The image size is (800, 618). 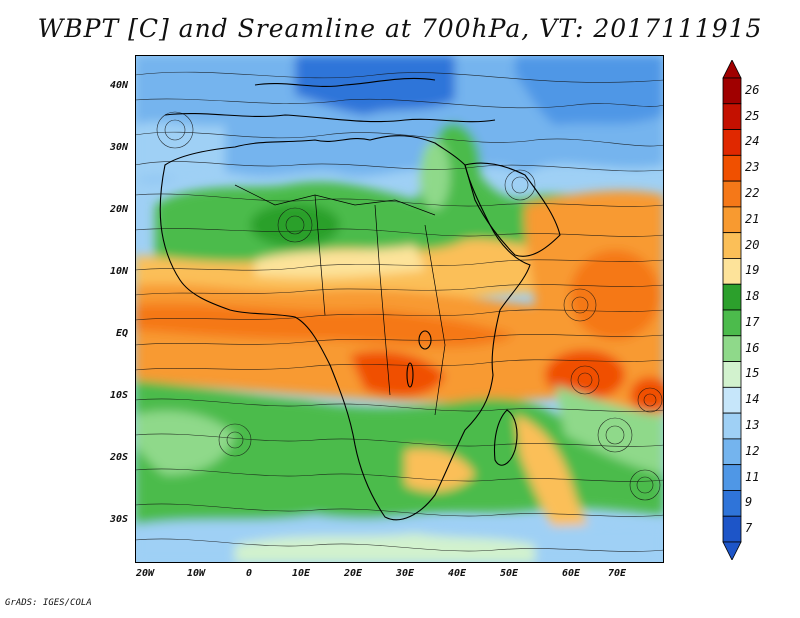 I want to click on colorbar-label: 9, so click(x=749, y=502).